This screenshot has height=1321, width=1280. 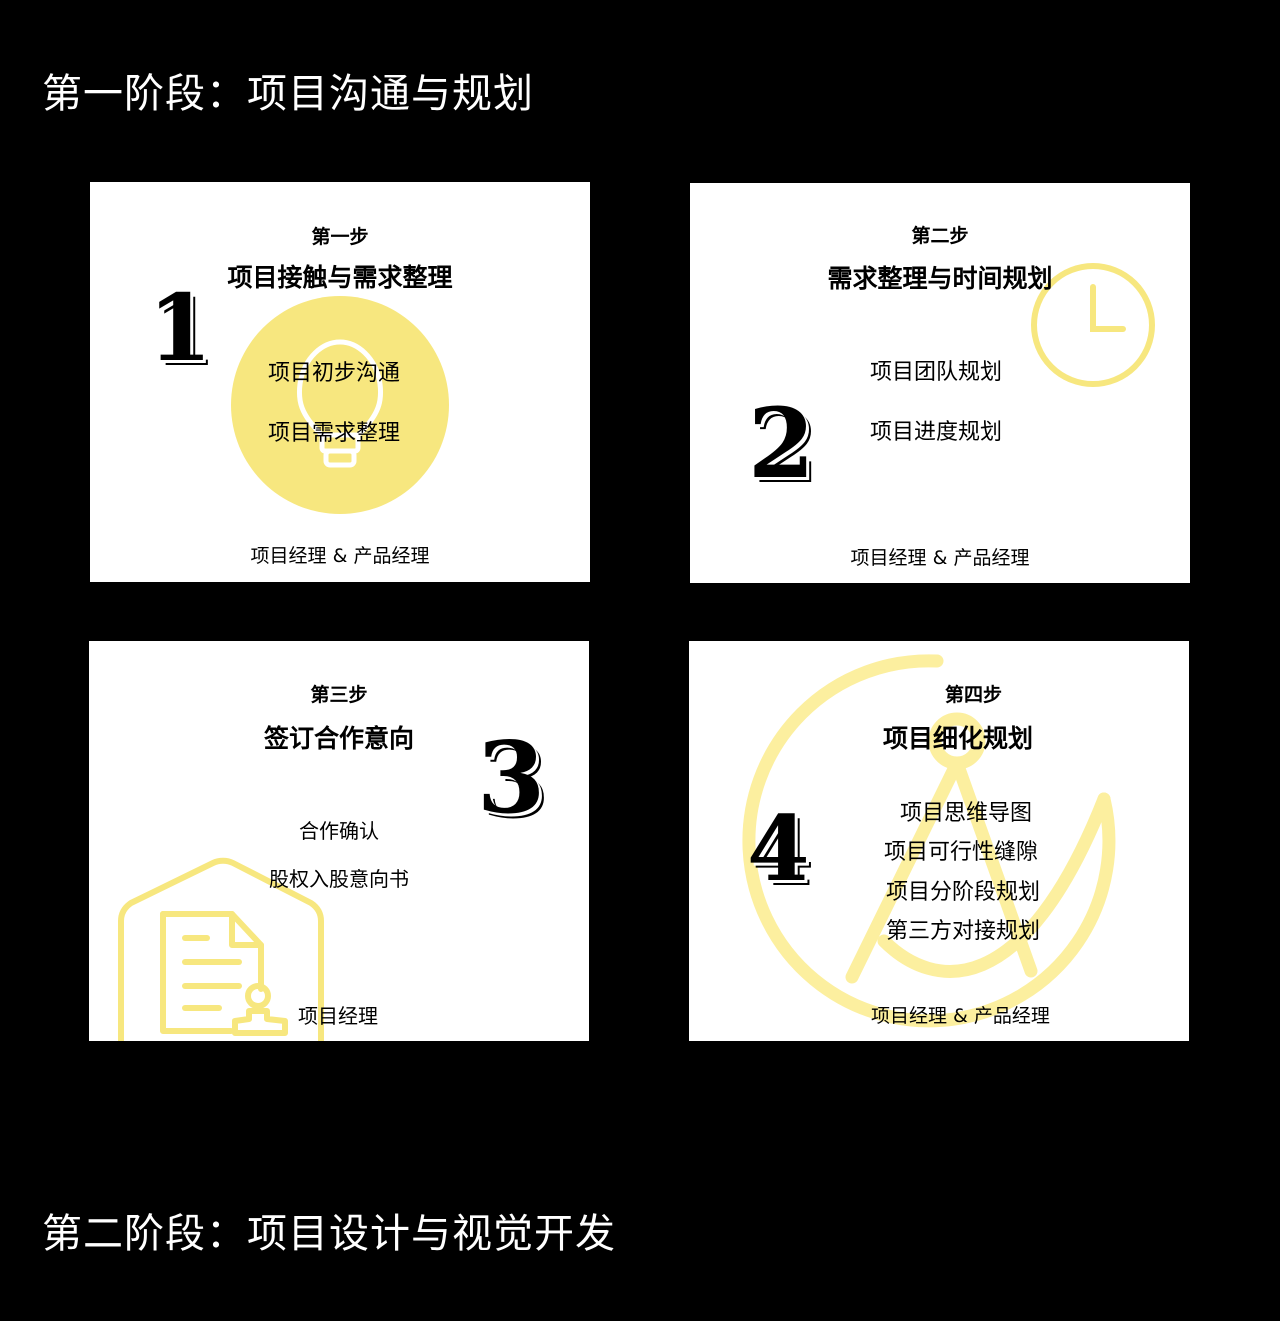 What do you see at coordinates (940, 278) in the screenshot?
I see `card-title: 需求整理与时间规划` at bounding box center [940, 278].